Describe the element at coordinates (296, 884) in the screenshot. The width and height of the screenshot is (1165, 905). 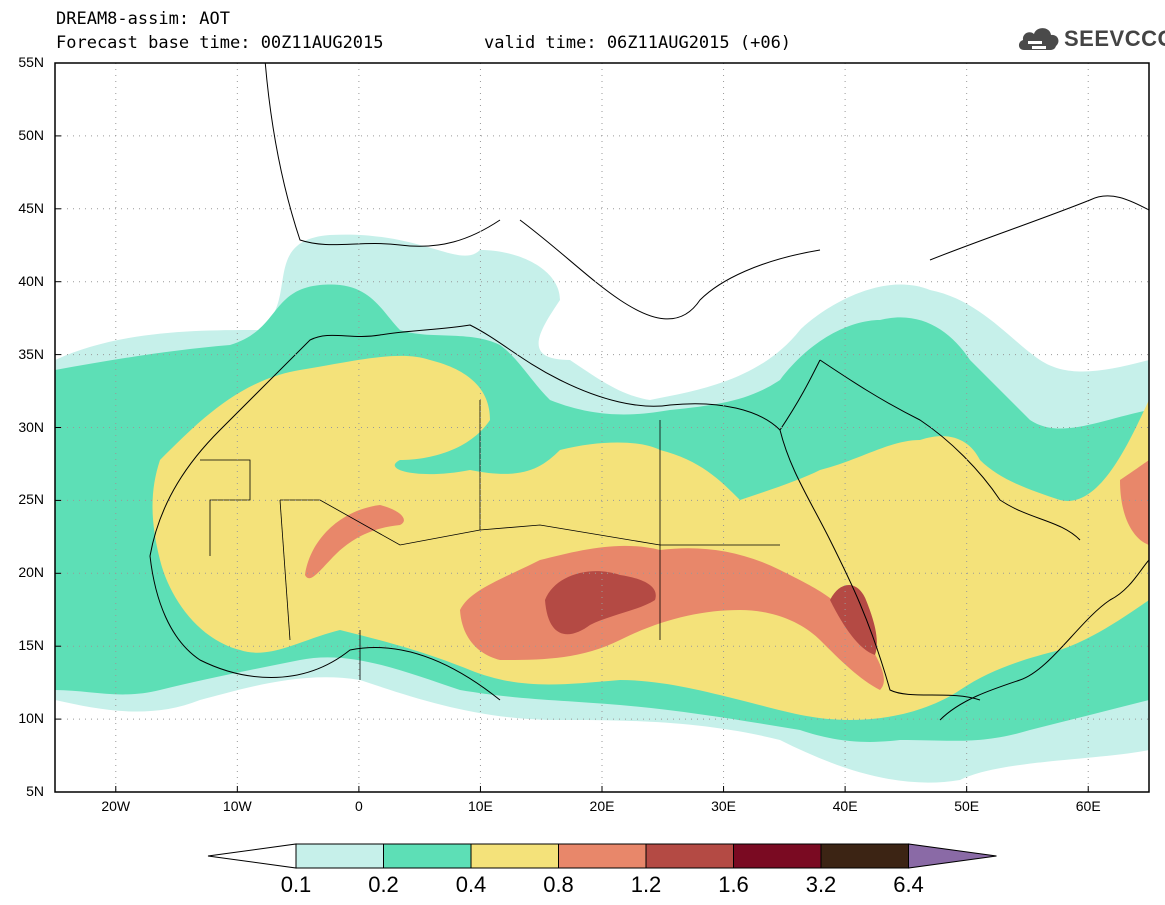
I see `legend-label: 0.1` at that location.